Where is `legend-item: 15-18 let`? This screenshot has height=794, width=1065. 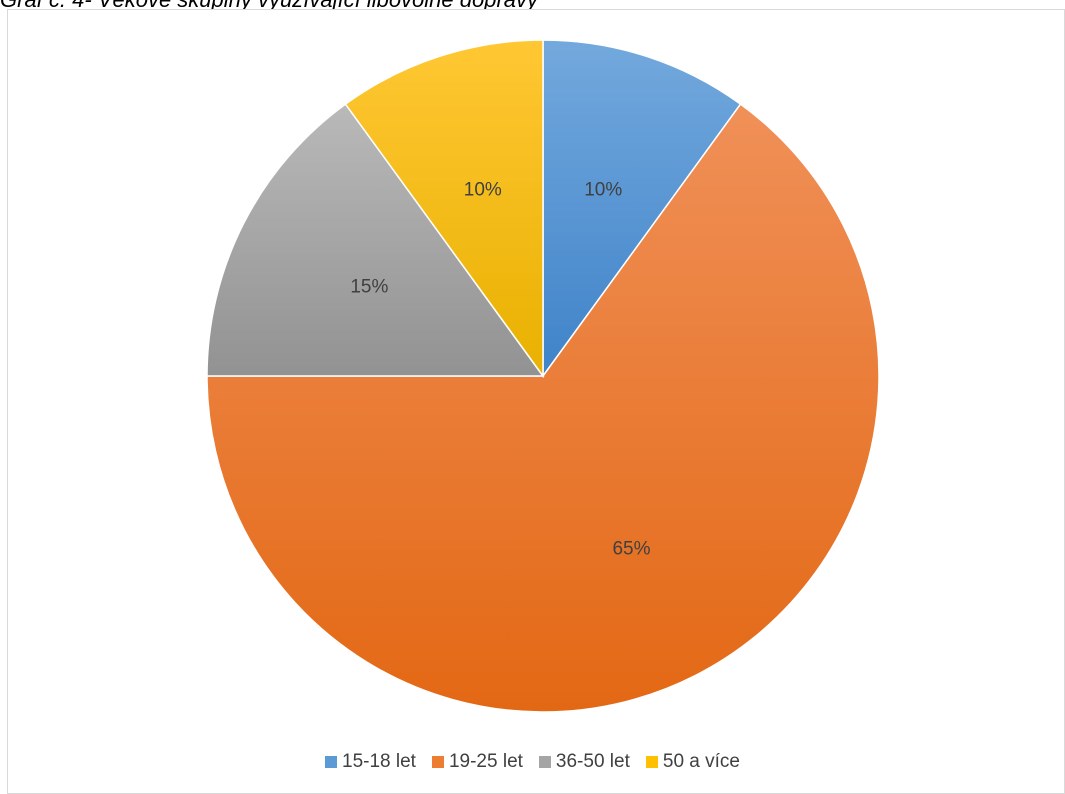 legend-item: 15-18 let is located at coordinates (370, 762).